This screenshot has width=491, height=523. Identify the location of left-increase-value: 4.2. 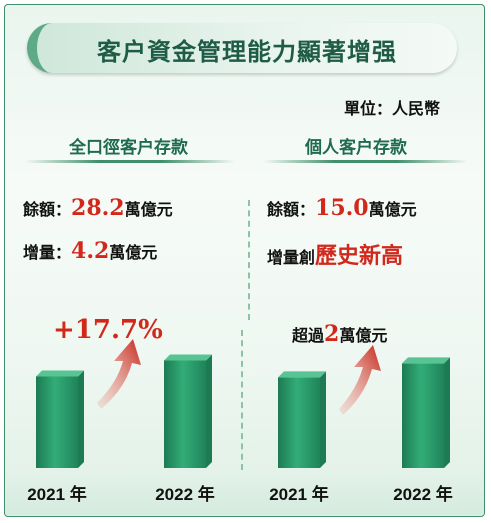
(90, 251).